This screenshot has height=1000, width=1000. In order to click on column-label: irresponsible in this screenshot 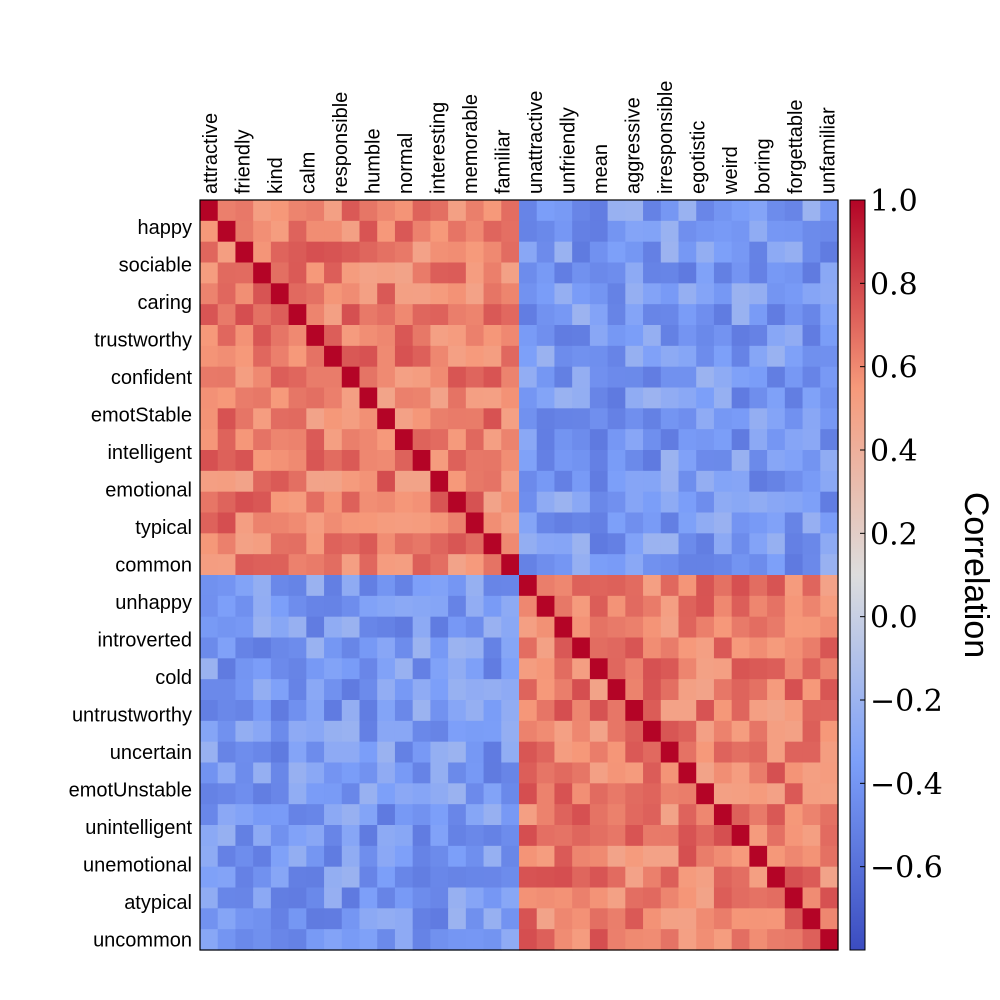, I will do `click(666, 137)`.